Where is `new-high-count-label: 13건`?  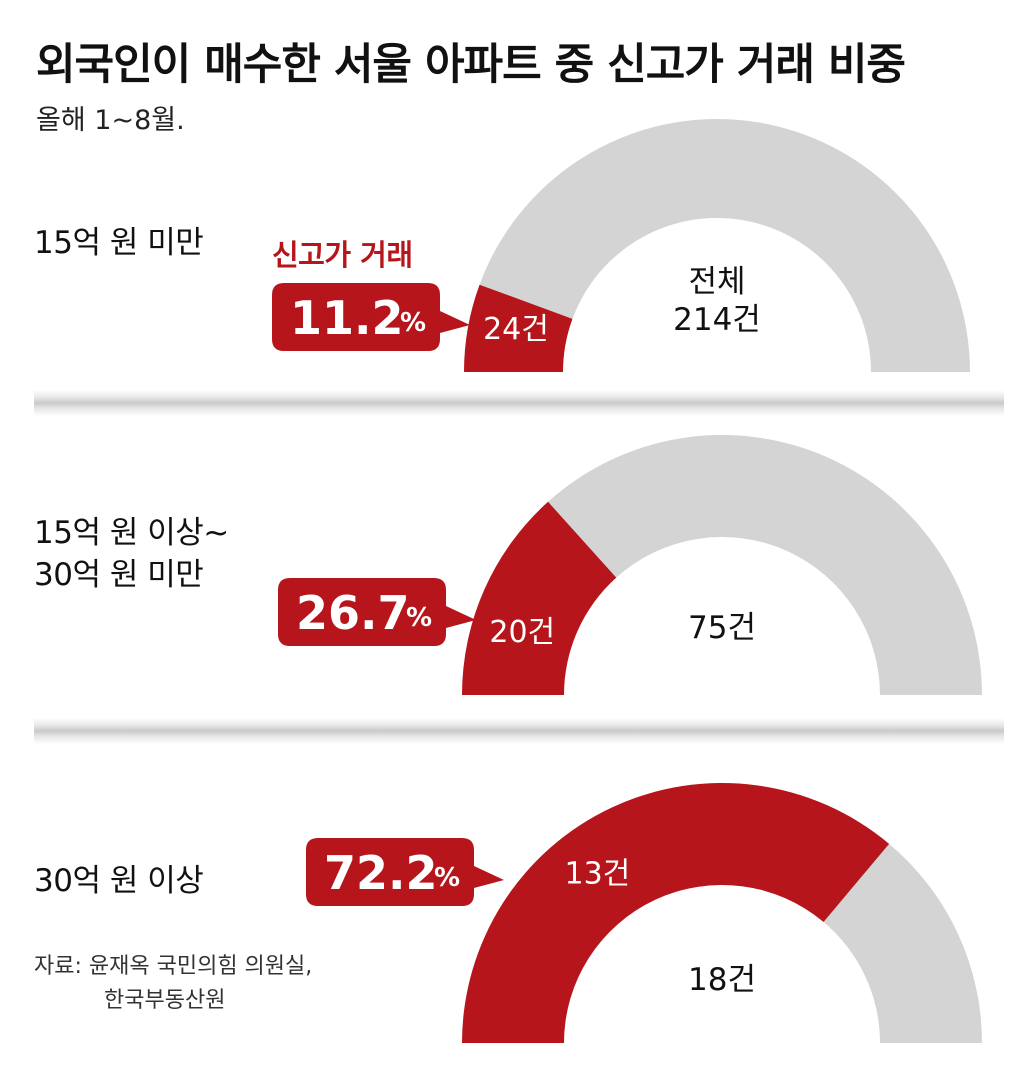 new-high-count-label: 13건 is located at coordinates (597, 873).